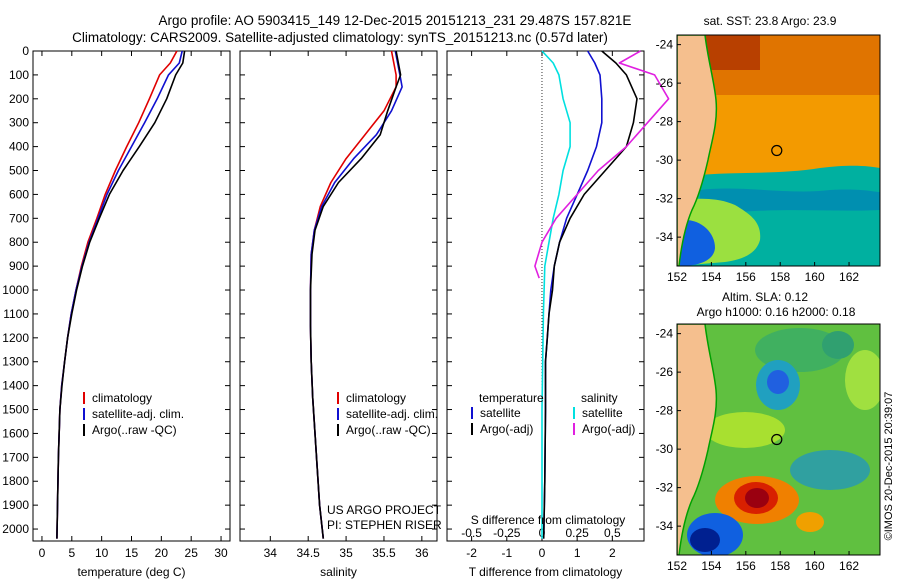 This screenshot has height=580, width=900. I want to click on map-x-tick-label: 152, so click(677, 566).